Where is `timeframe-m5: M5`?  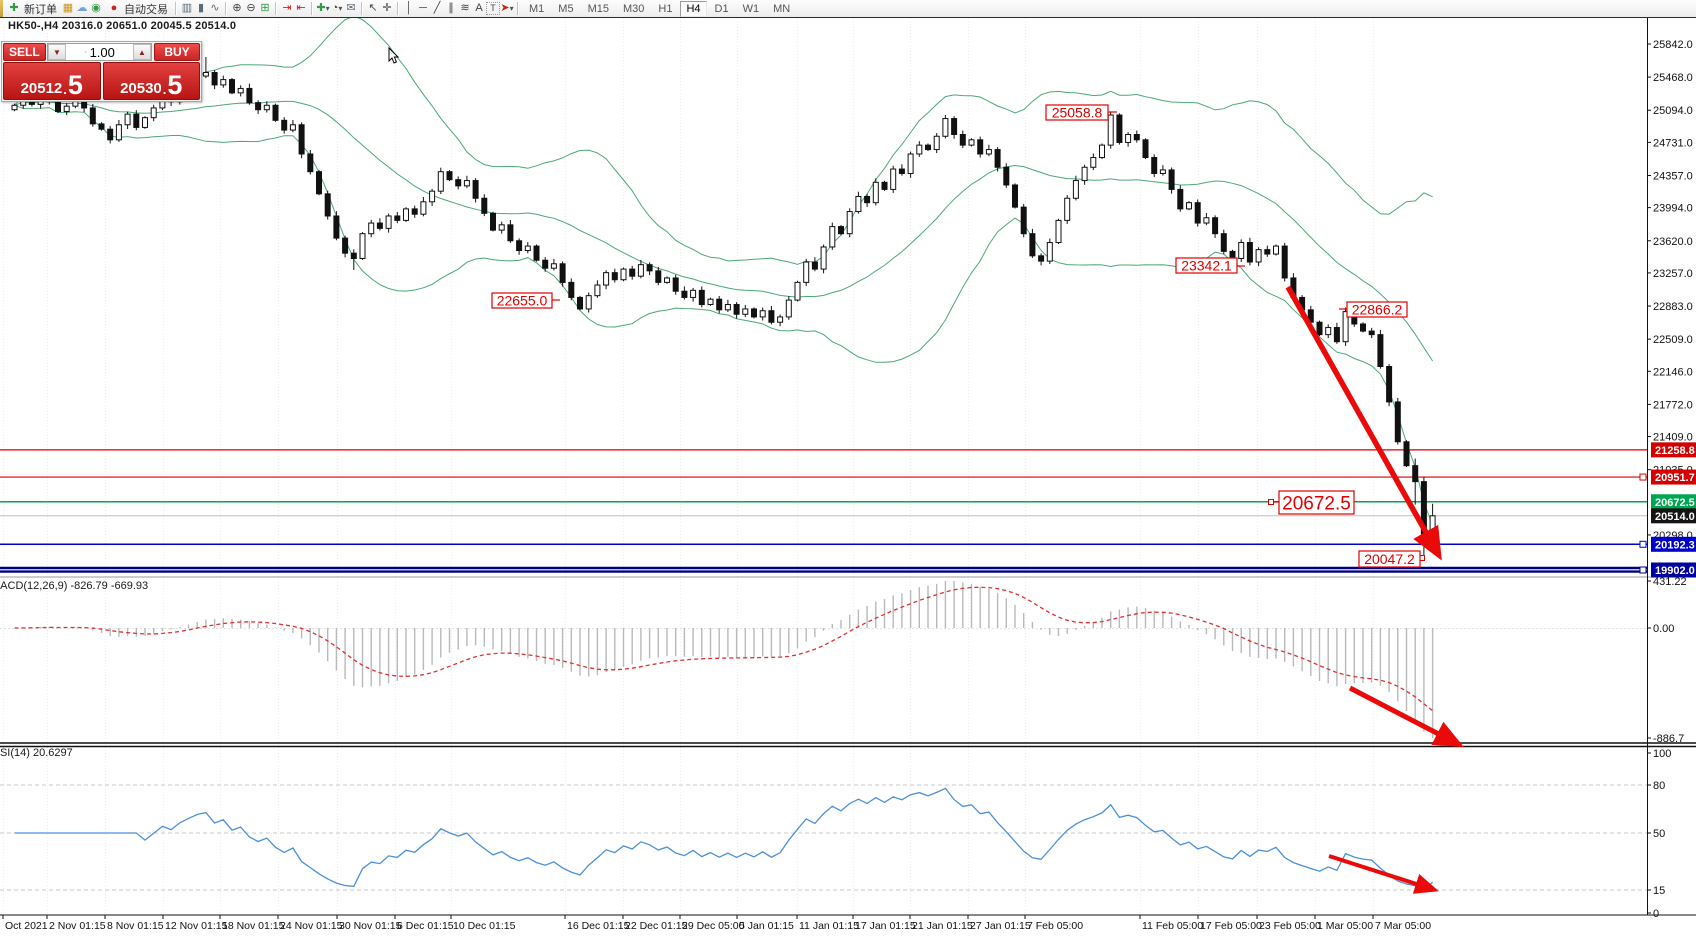 timeframe-m5: M5 is located at coordinates (566, 8).